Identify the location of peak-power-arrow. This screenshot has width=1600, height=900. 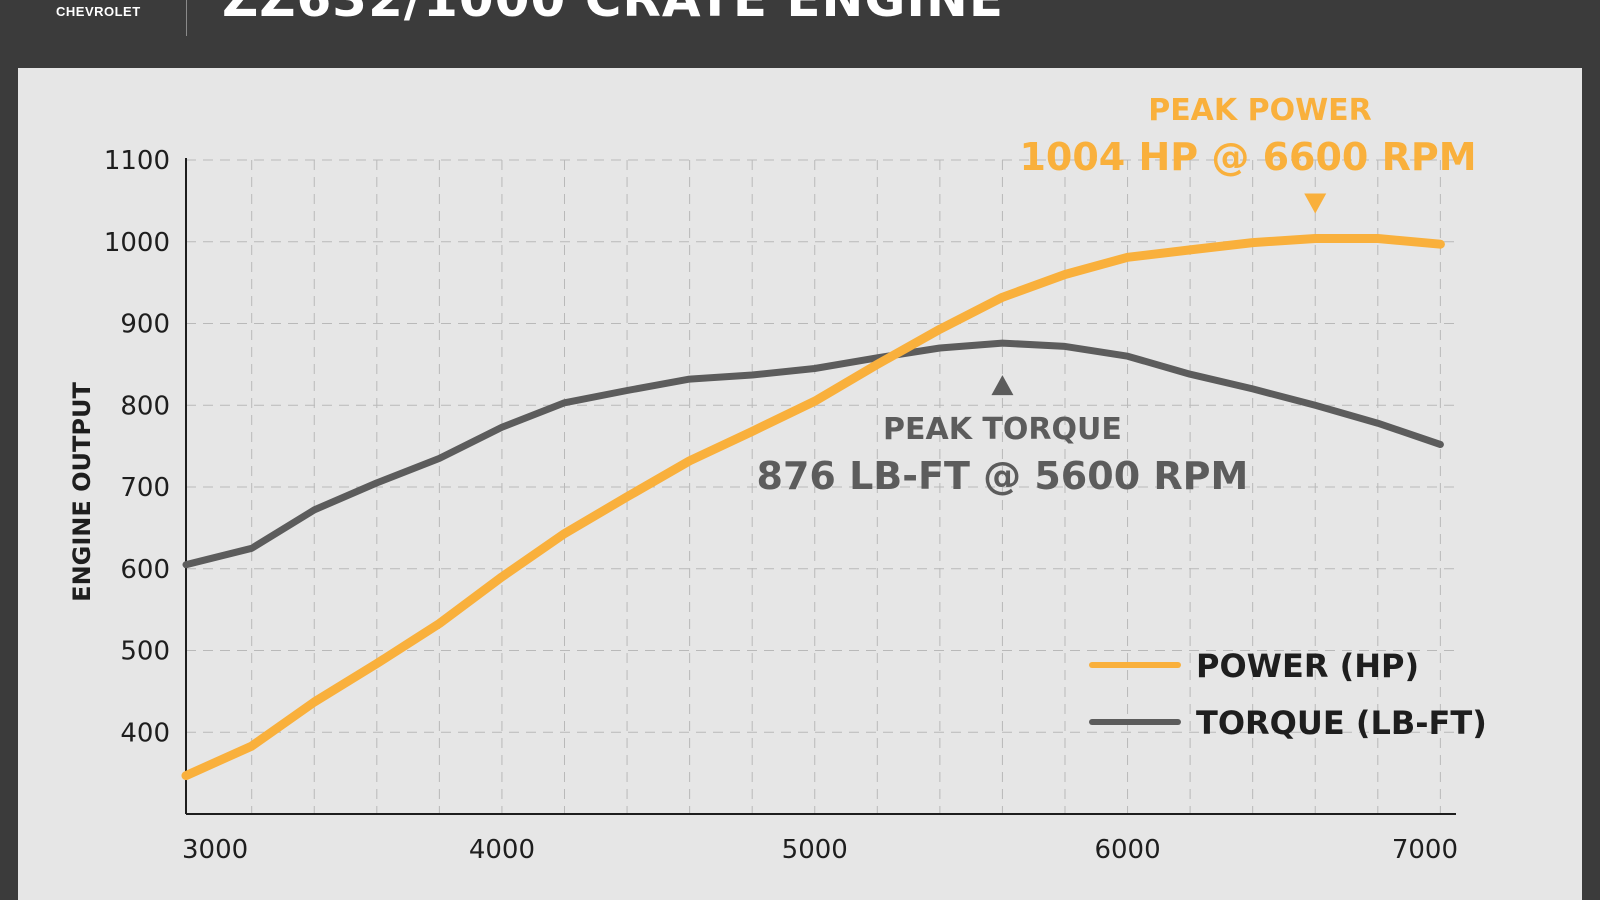
(1315, 203).